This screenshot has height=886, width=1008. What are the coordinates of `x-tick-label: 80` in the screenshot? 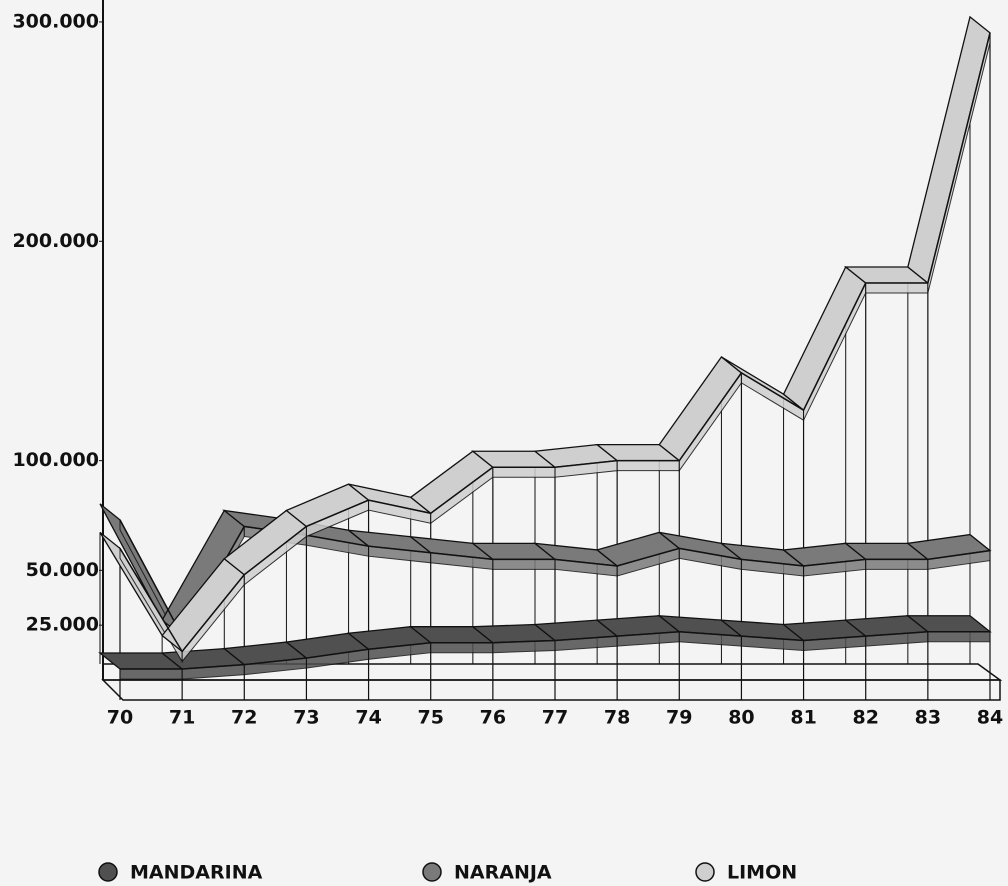 It's located at (741, 718).